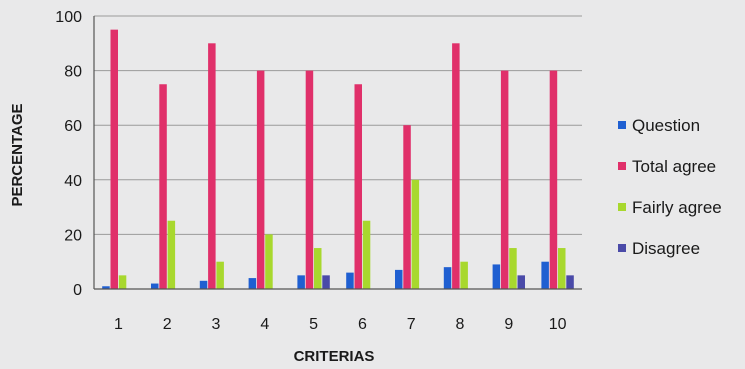 The image size is (745, 369). I want to click on x-tick-label: 5, so click(313, 324).